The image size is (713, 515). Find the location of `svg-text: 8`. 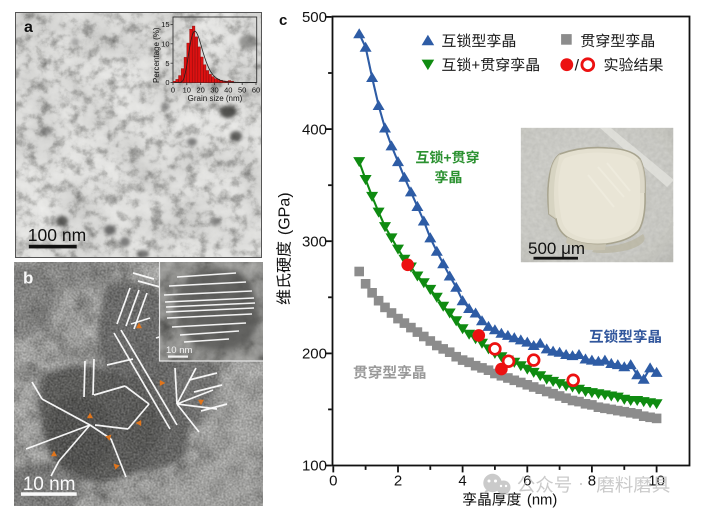

svg-text: 8 is located at coordinates (592, 481).